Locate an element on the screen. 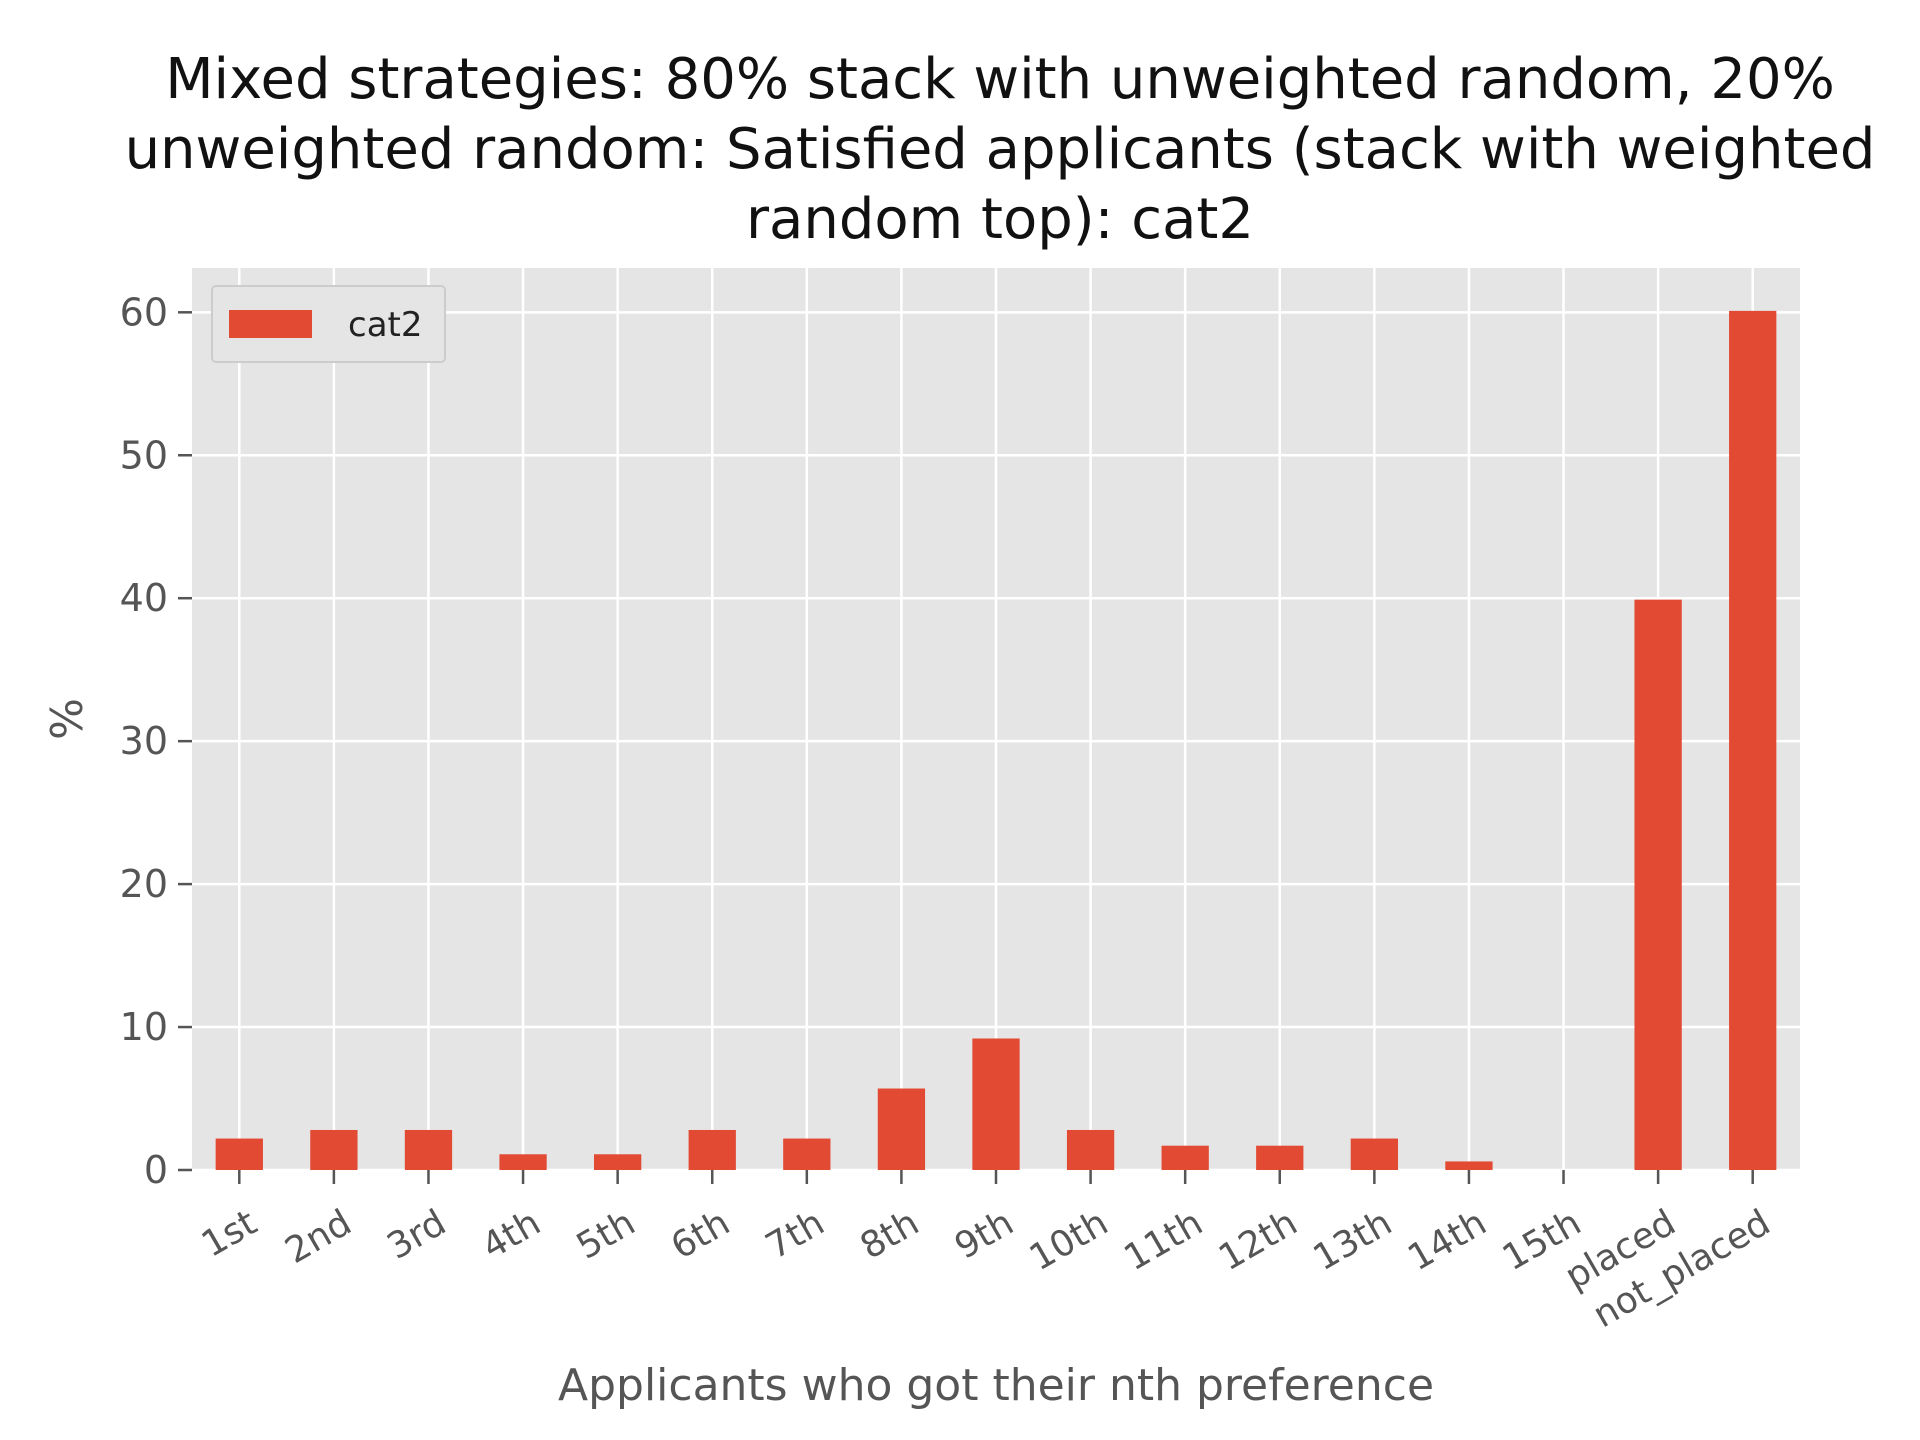  bar-13th is located at coordinates (1374, 1154).